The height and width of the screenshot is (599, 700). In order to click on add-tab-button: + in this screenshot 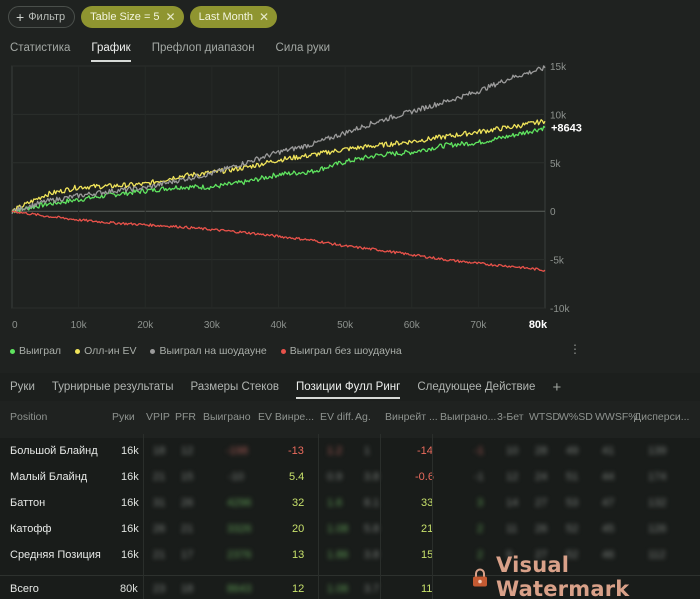, I will do `click(557, 387)`.